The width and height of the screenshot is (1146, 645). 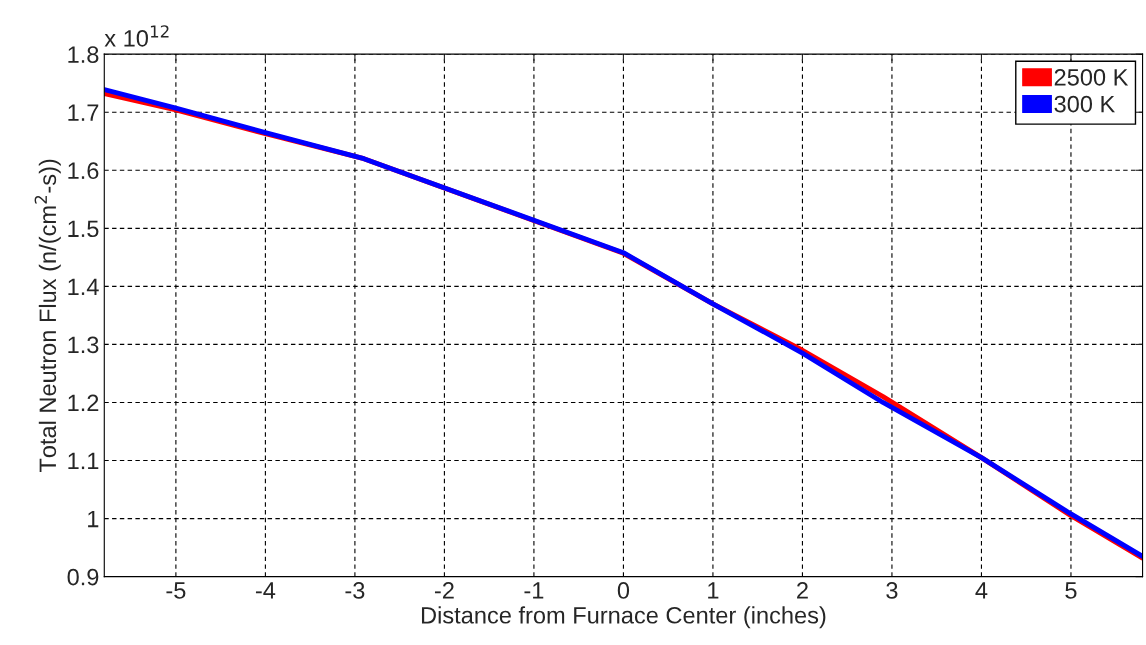 What do you see at coordinates (93, 519) in the screenshot?
I see `y-tick-label: 1` at bounding box center [93, 519].